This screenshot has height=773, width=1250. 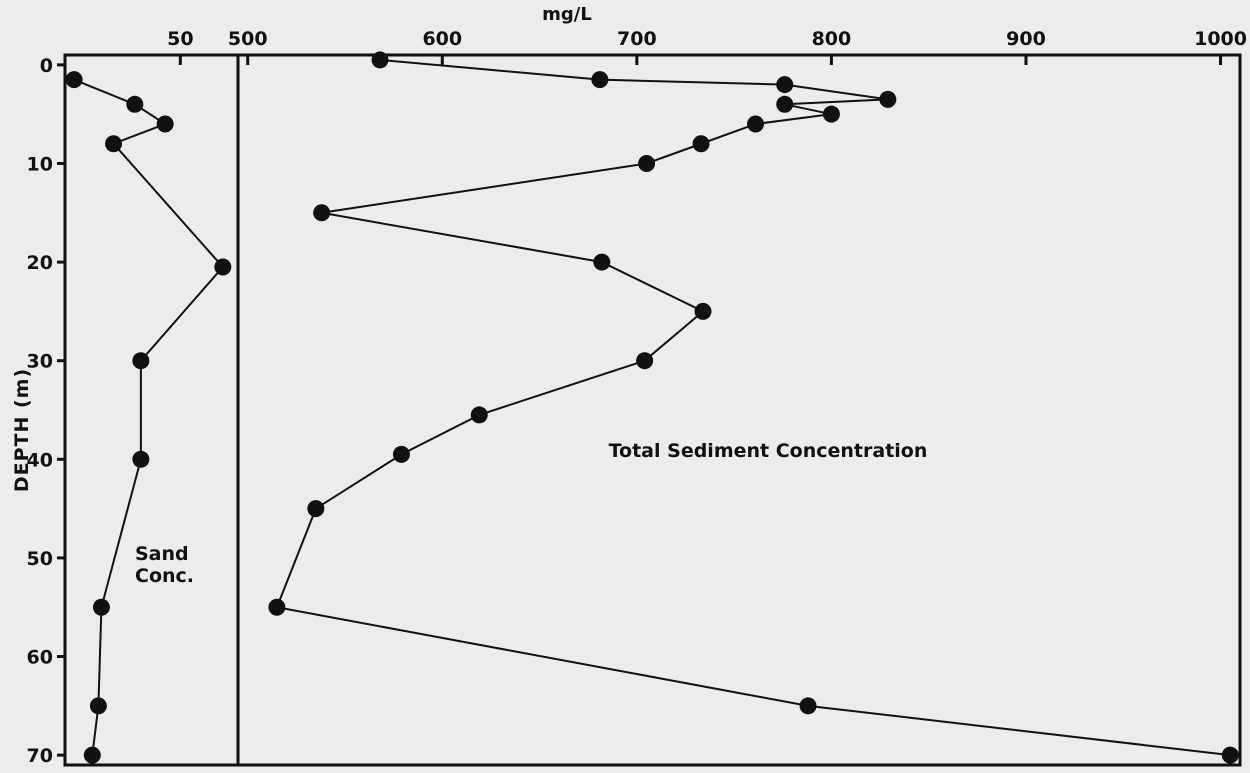 What do you see at coordinates (832, 39) in the screenshot?
I see `x-tick-label: 800` at bounding box center [832, 39].